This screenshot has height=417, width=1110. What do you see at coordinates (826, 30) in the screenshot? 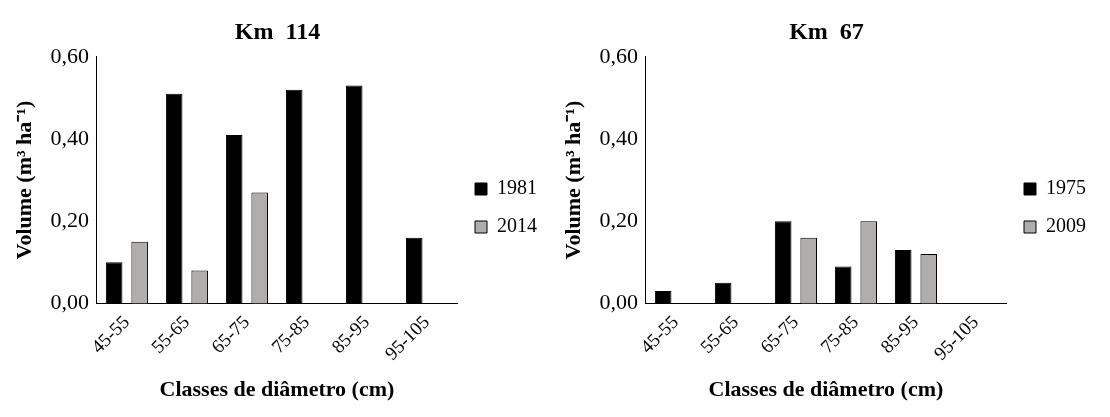
I see `chart-title: Km 67` at bounding box center [826, 30].